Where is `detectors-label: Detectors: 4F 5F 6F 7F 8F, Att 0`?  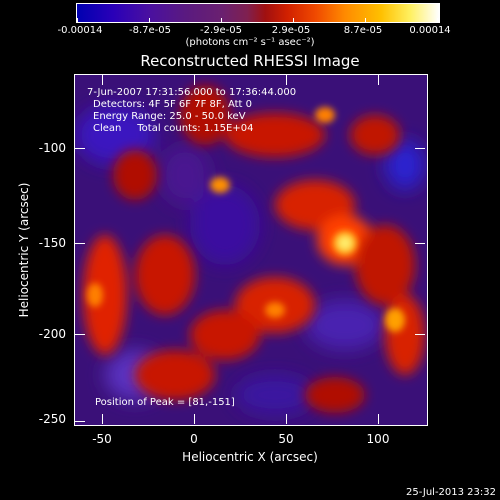
detectors-label: Detectors: 4F 5F 6F 7F 8F, Att 0 is located at coordinates (173, 104).